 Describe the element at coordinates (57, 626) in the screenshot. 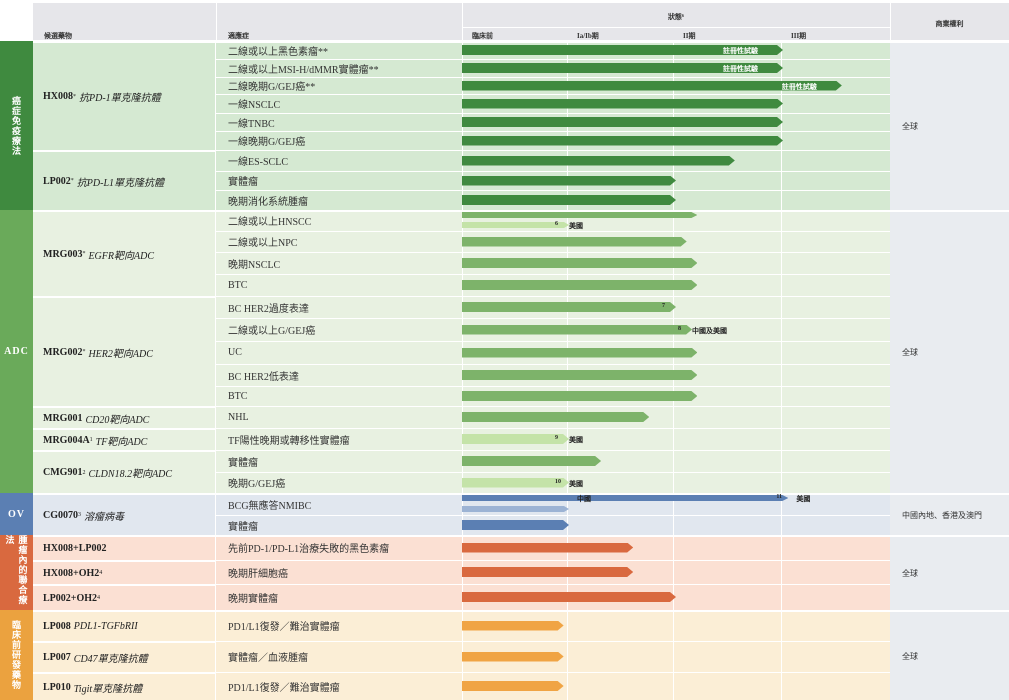

I see `drug-name: LP008` at that location.